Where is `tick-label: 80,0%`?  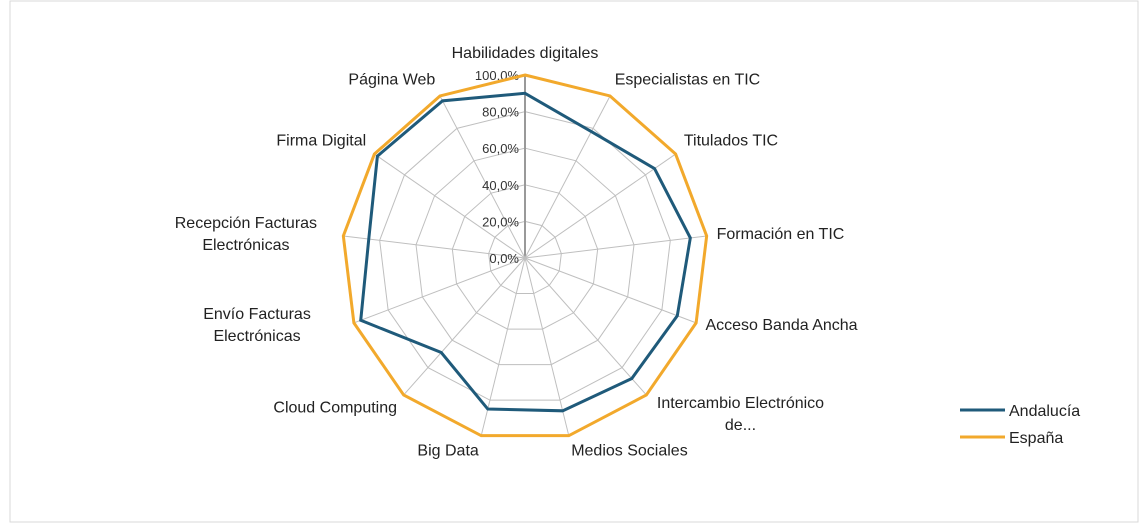
tick-label: 80,0% is located at coordinates (500, 112).